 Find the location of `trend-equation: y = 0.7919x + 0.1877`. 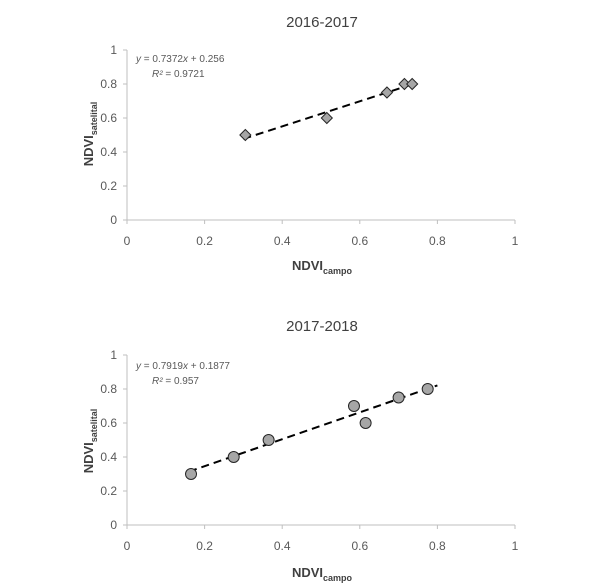

trend-equation: y = 0.7919x + 0.1877 is located at coordinates (182, 366).